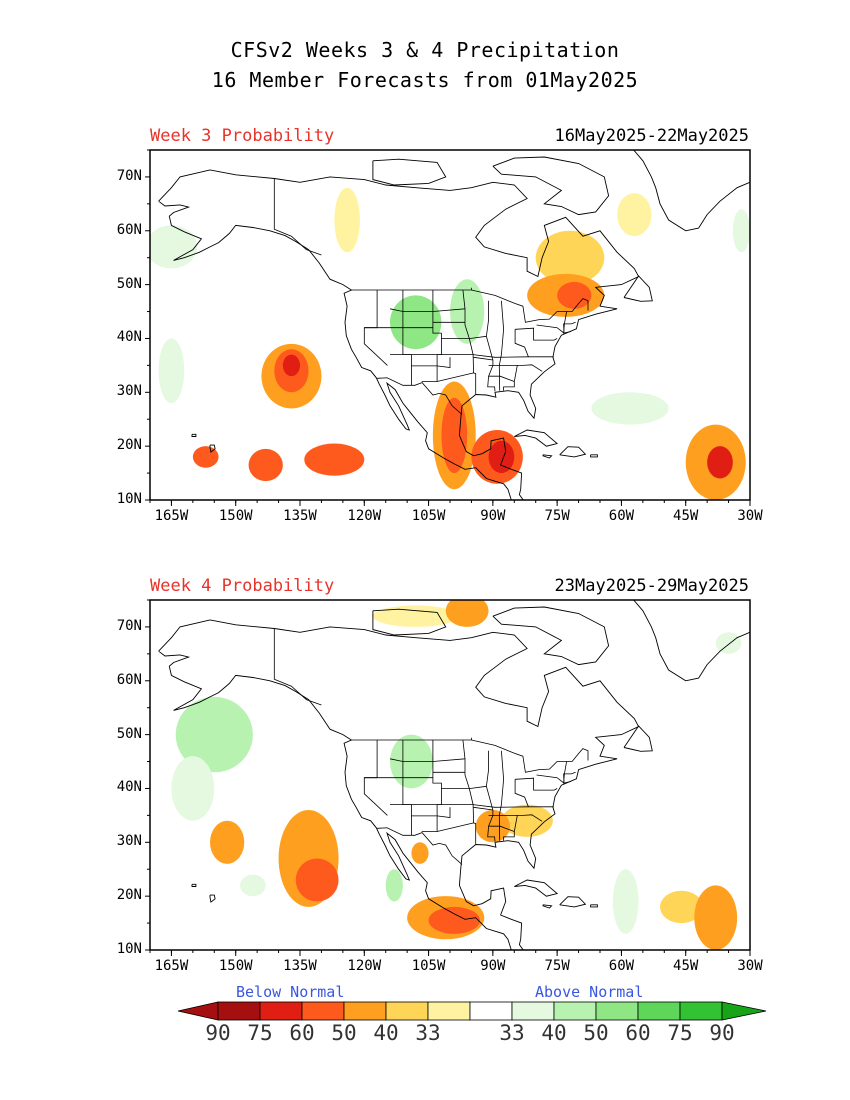  I want to click on probability-legend-bar, so click(472, 1011).